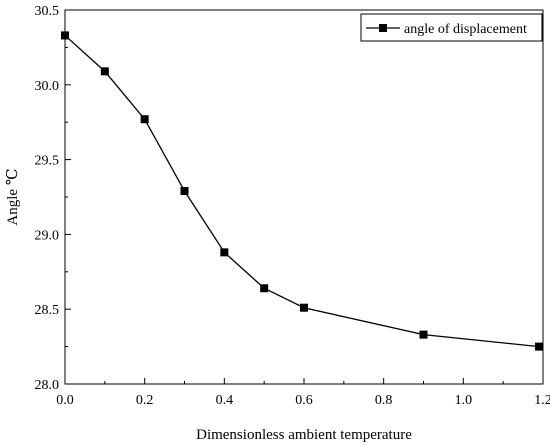 The height and width of the screenshot is (445, 550). I want to click on x-axis-label: Dimensionless ambient temperature, so click(304, 435).